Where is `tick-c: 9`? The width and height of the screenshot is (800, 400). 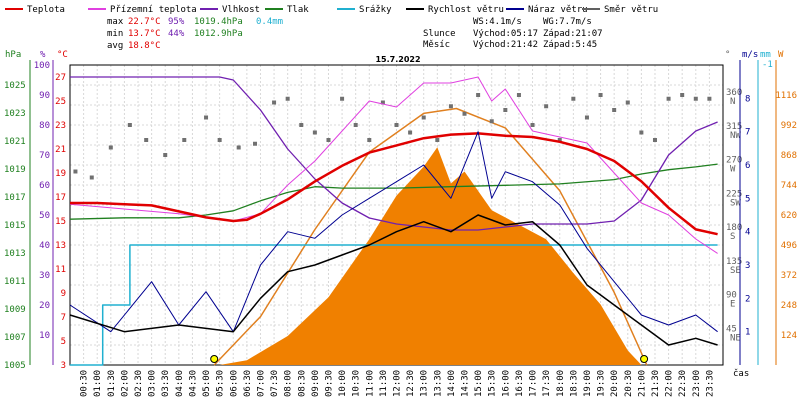
tick-c: 9 is located at coordinates (63, 294).